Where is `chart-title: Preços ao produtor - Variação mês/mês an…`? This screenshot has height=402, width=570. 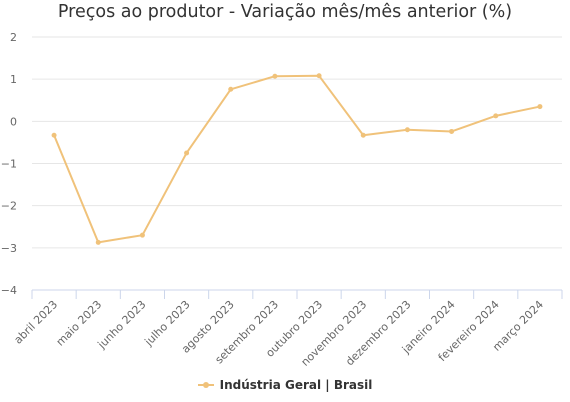
chart-title: Preços ao produtor - Variação mês/mês an… is located at coordinates (285, 12).